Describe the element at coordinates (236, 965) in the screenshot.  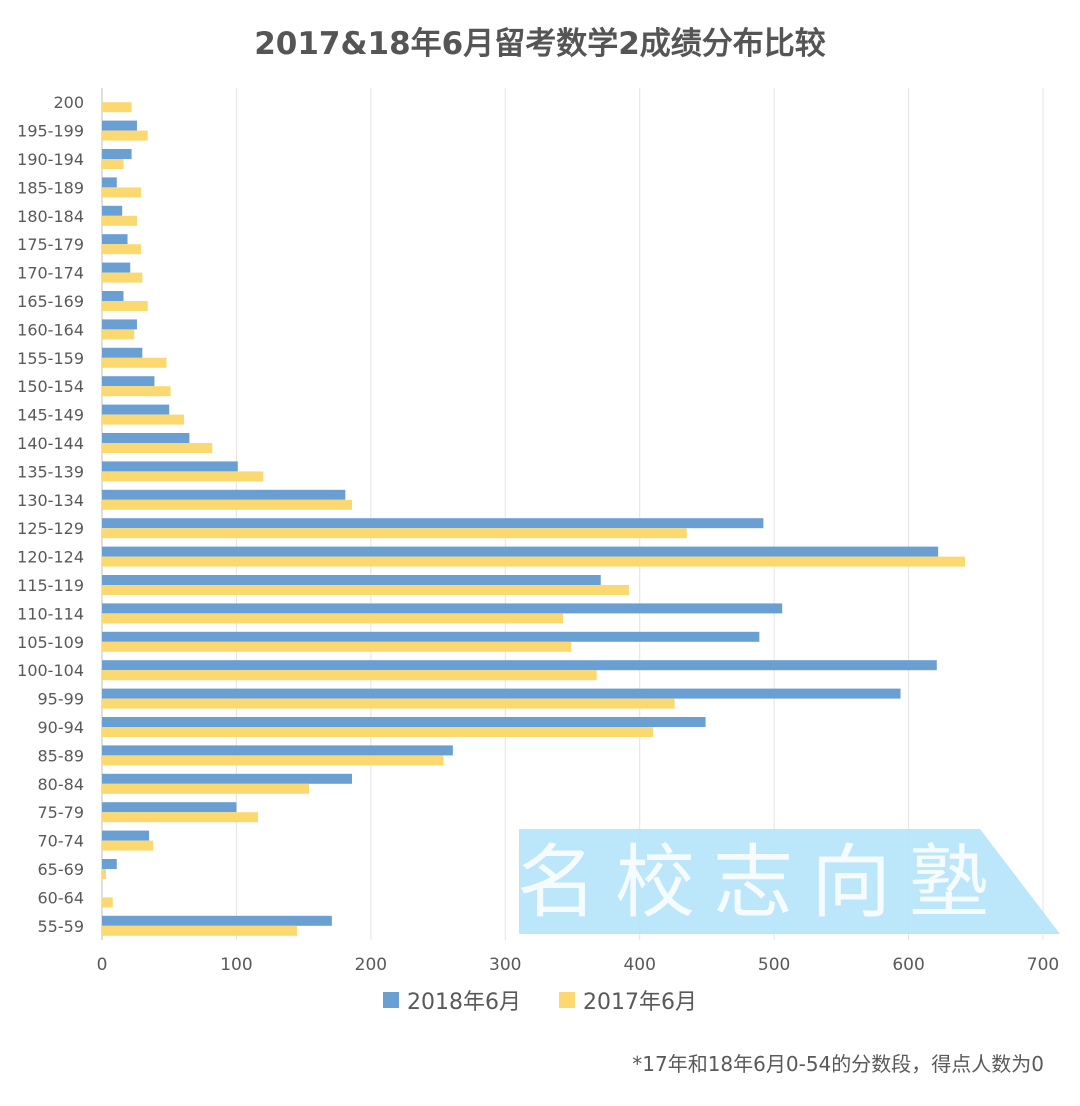
I see `x-tick-label: 100` at that location.